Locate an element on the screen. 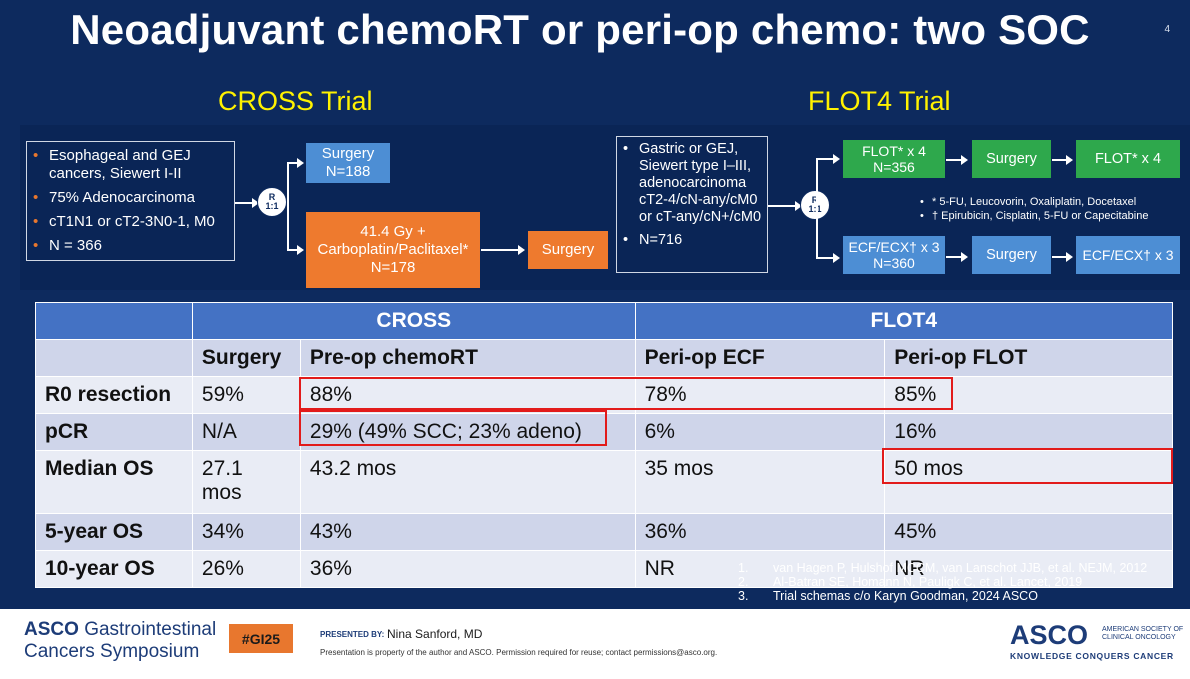  flot4-criterion: N=716 is located at coordinates (692, 240).